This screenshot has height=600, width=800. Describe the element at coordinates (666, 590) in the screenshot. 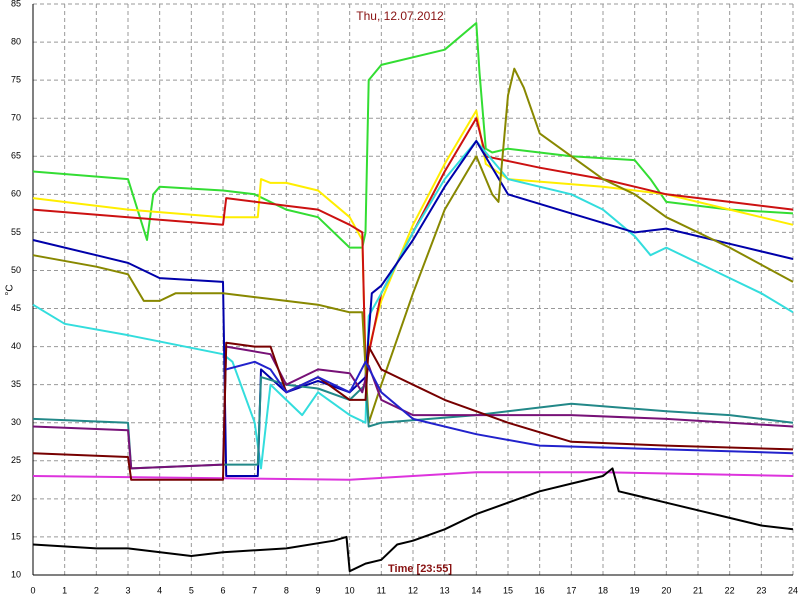

I see `x-tick-label: 20` at that location.